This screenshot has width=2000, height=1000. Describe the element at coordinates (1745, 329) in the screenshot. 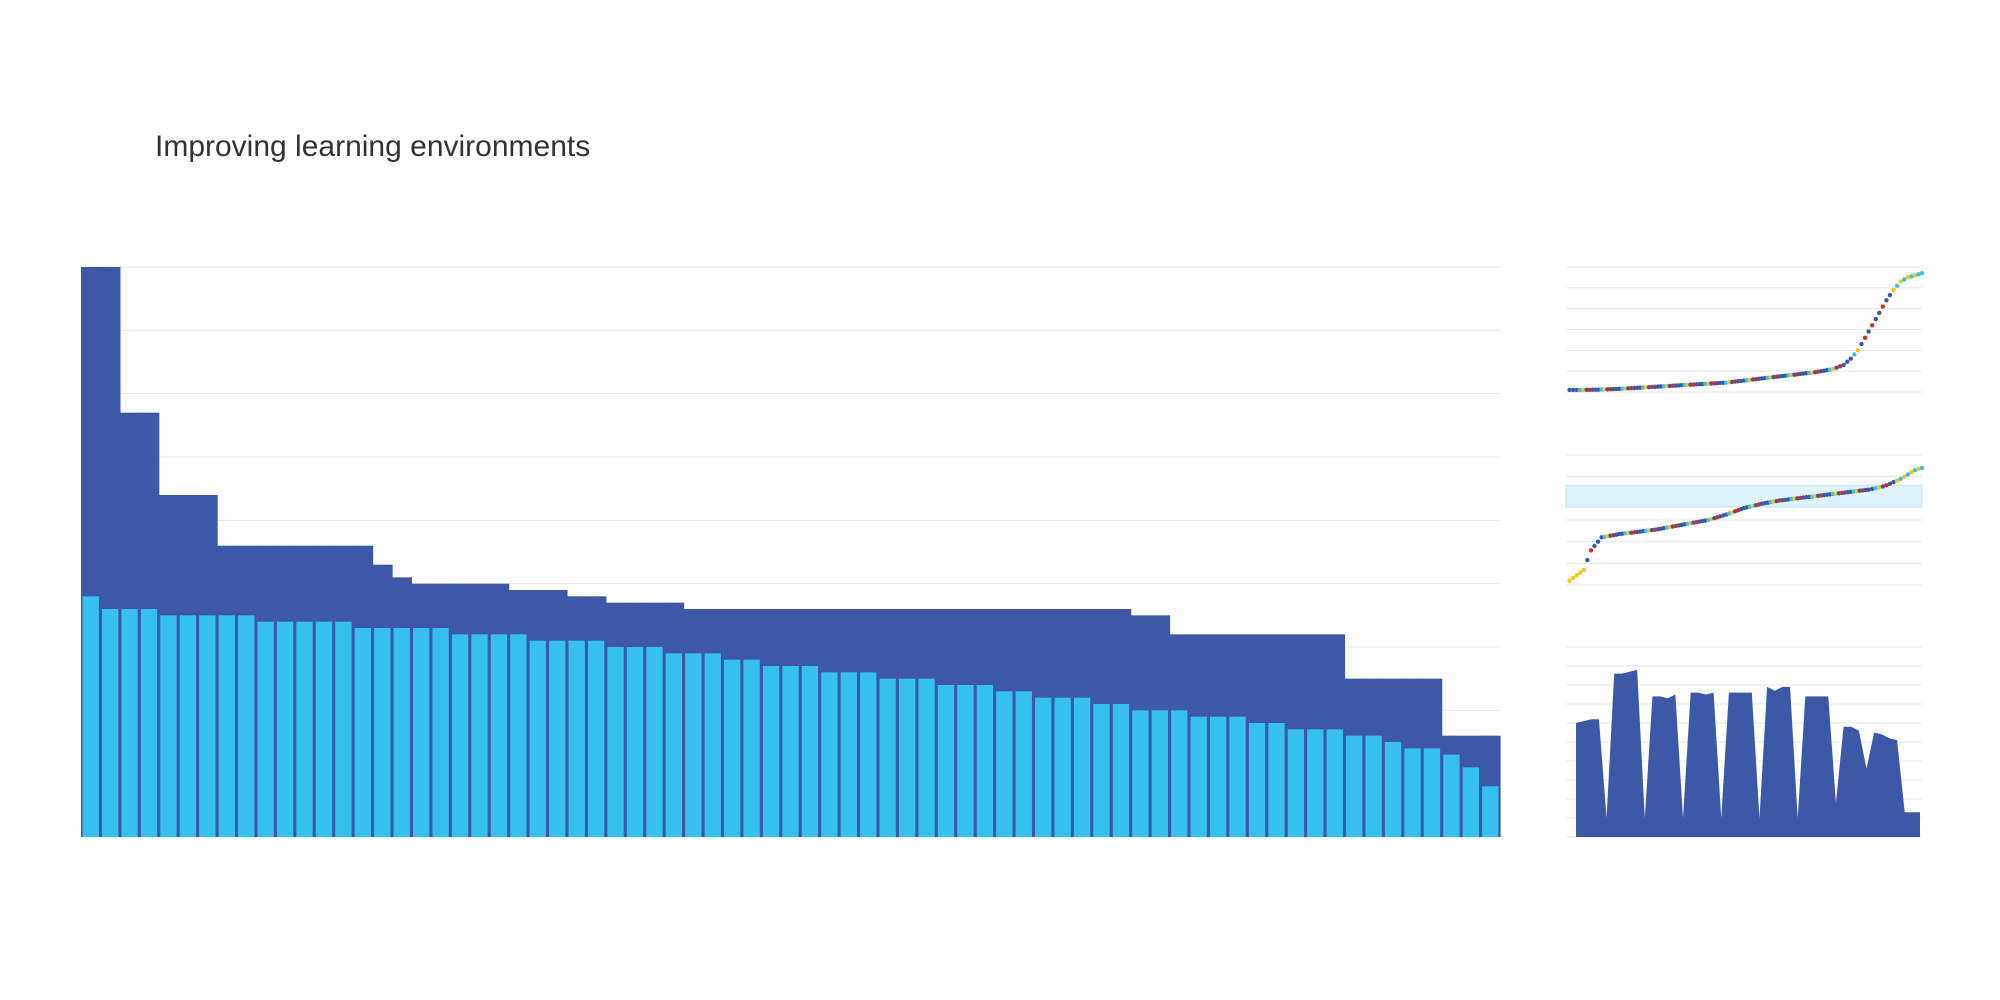

I see `top-scatter-chart` at that location.